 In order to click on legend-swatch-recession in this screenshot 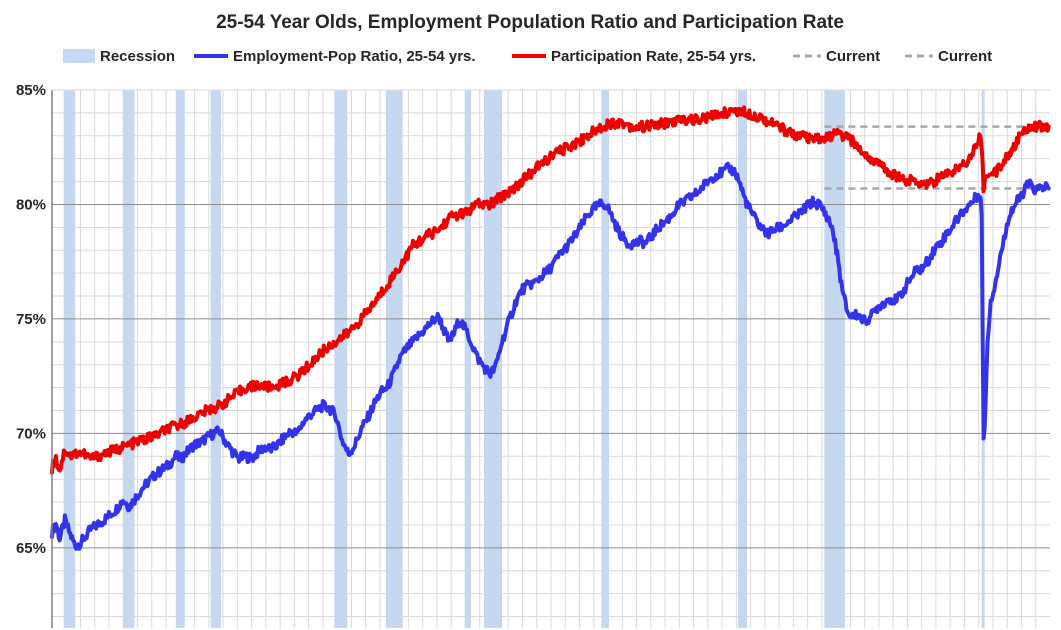, I will do `click(79, 56)`.